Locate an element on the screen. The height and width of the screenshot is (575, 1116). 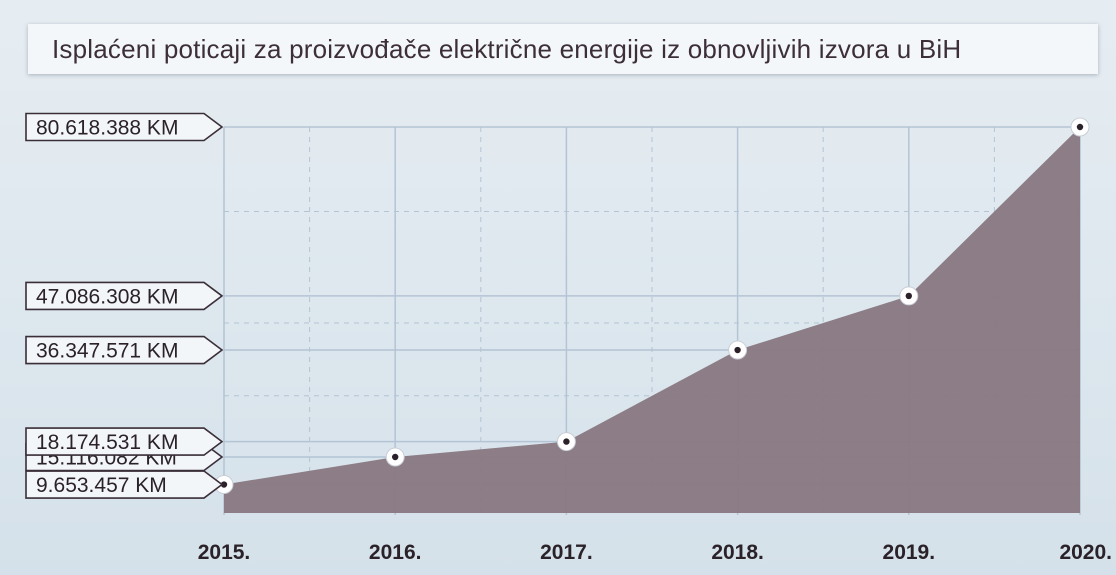
value-label: 47.086.308 KM is located at coordinates (124, 296).